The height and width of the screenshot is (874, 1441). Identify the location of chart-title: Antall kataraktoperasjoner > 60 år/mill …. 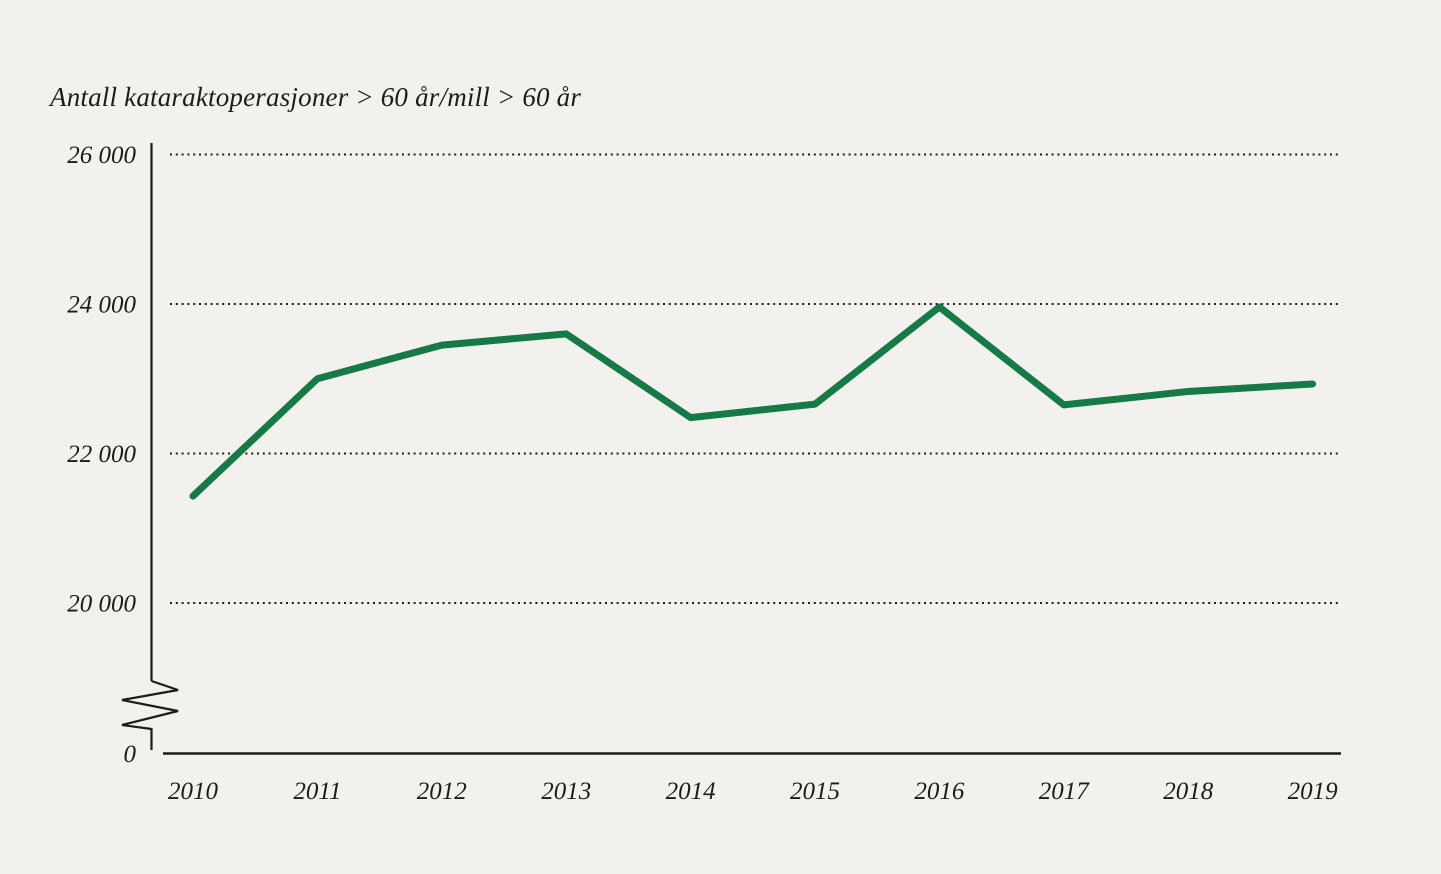
(314, 97).